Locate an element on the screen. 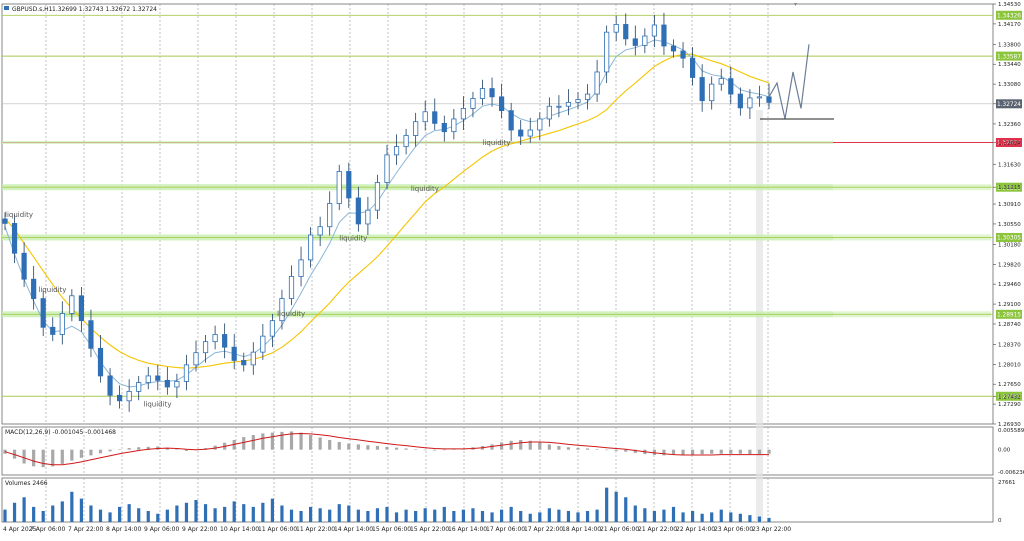 The width and height of the screenshot is (1024, 541). x-tick-label: 21 Apr 06:00 is located at coordinates (619, 529).